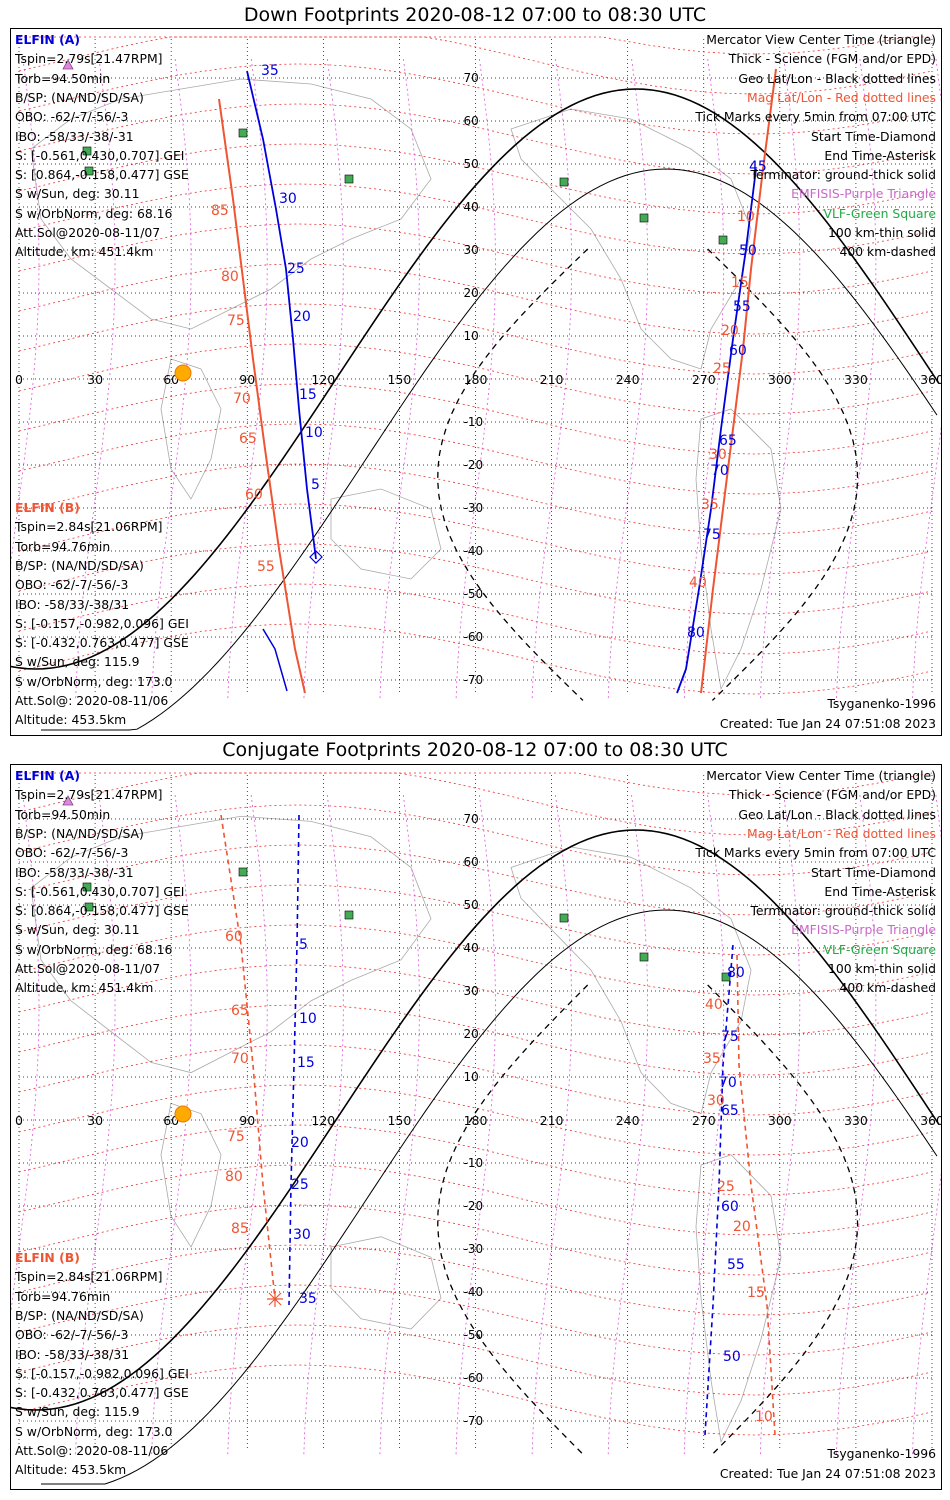 Image resolution: width=950 pixels, height=1500 pixels. Describe the element at coordinates (240, 1011) in the screenshot. I see `tick-label-elfin-b: 65` at that location.